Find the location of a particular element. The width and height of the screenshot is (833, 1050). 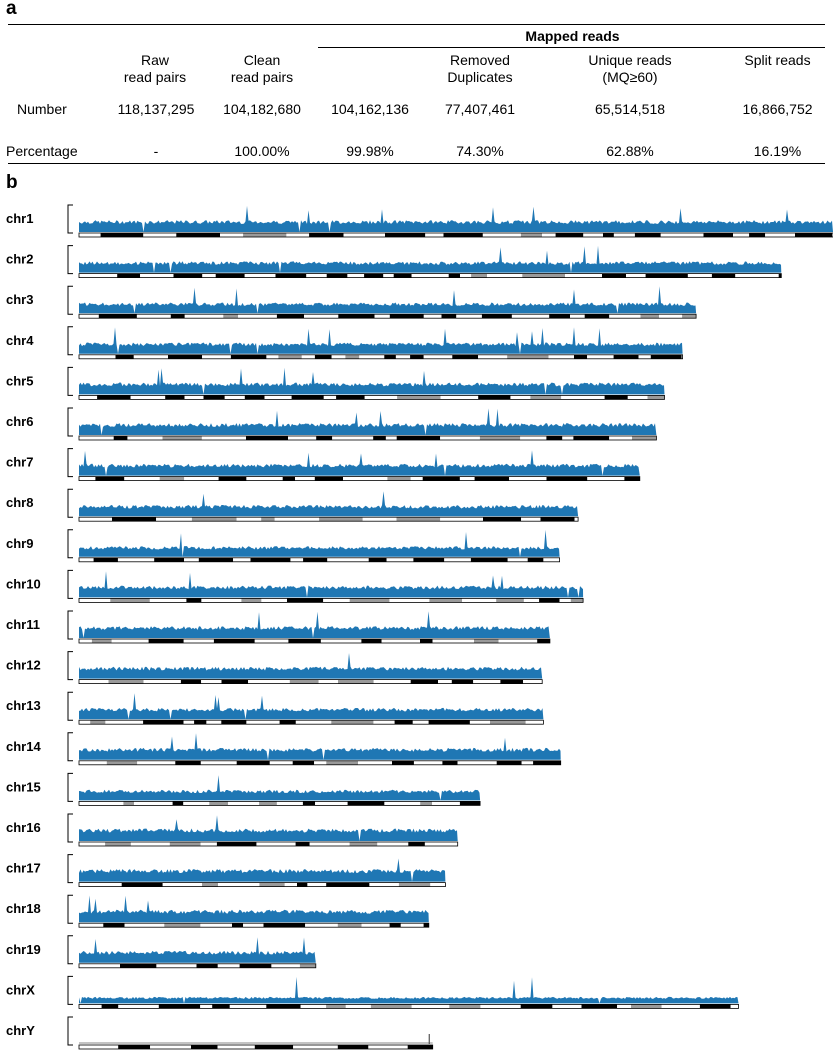

cell-pct-unique: 62.88% is located at coordinates (630, 151).